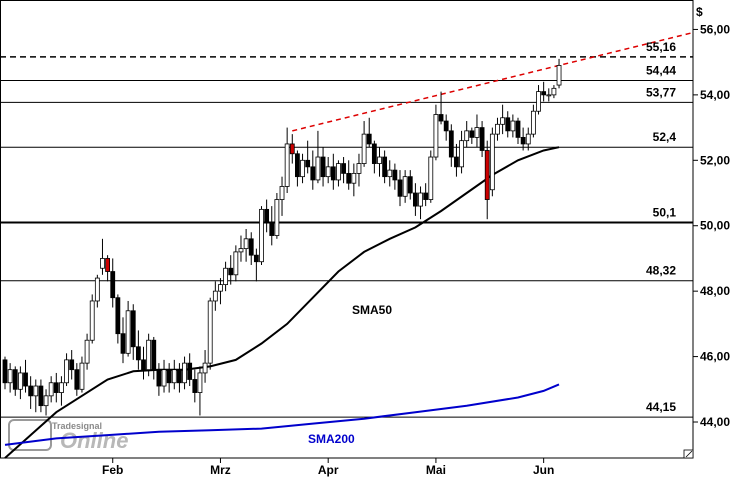  What do you see at coordinates (328, 470) in the screenshot?
I see `x-tick-label: Apr` at bounding box center [328, 470].